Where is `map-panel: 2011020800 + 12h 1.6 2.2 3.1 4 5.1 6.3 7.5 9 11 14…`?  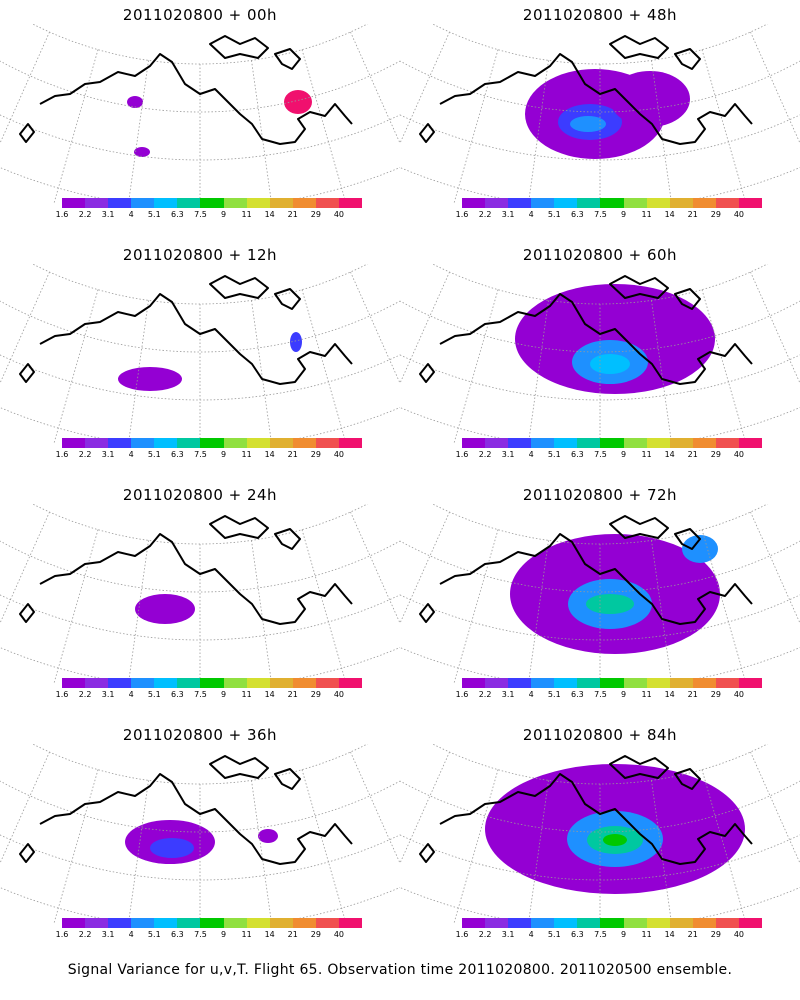
map-panel: 2011020800 + 12h 1.6 2.2 3.1 4 5.1 6.3 7.5 9 11 14… is located at coordinates (200, 362).